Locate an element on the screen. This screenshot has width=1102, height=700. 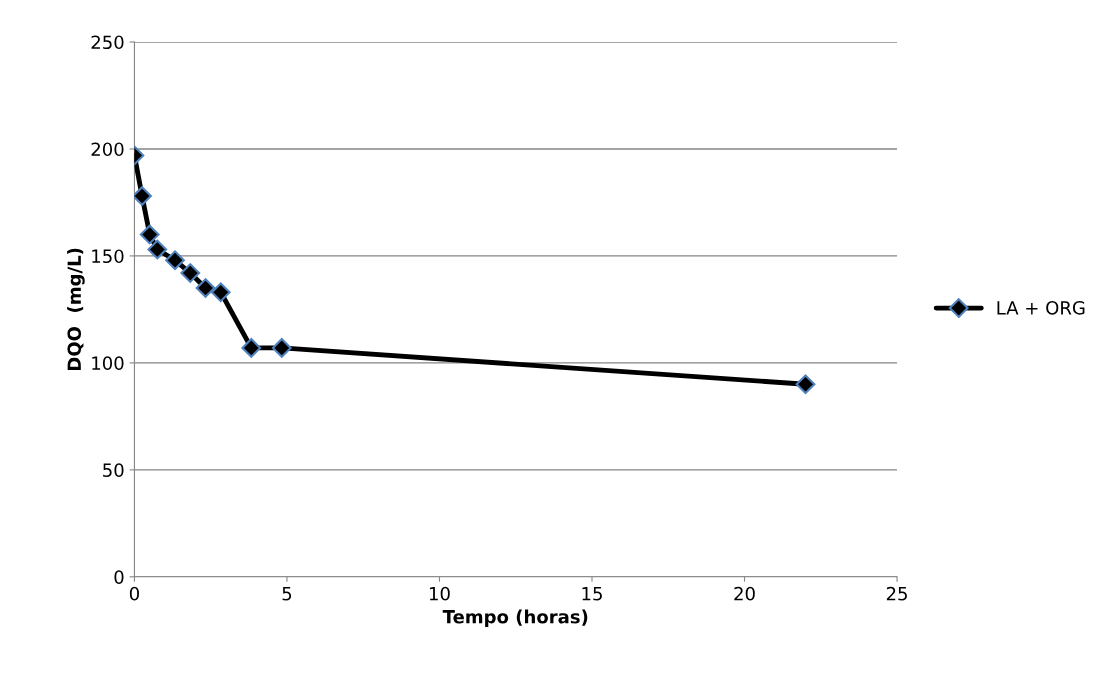
y-axis-title: DQO (mg/L) is located at coordinates (76, 309).